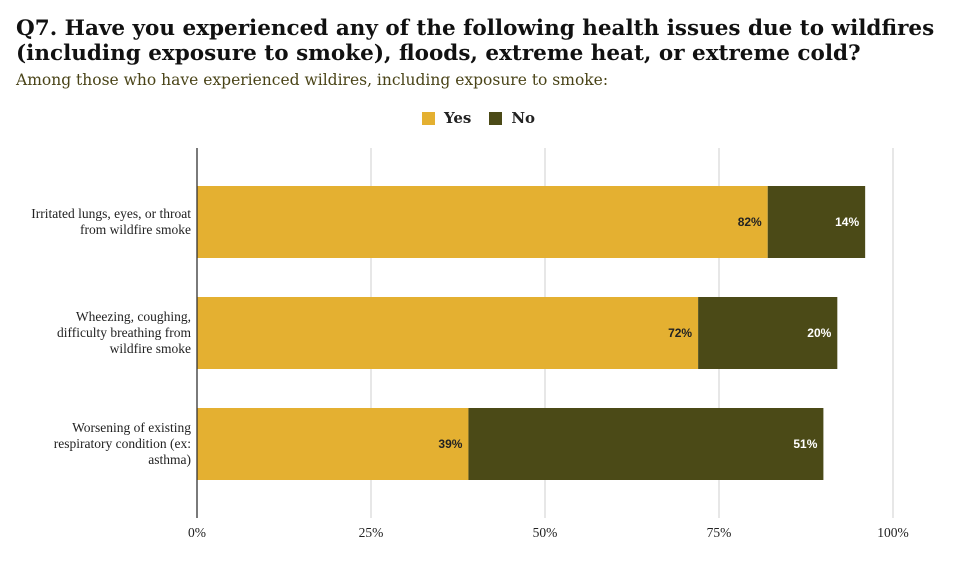 This screenshot has width=957, height=563. I want to click on x-tick-label: 25%, so click(371, 532).